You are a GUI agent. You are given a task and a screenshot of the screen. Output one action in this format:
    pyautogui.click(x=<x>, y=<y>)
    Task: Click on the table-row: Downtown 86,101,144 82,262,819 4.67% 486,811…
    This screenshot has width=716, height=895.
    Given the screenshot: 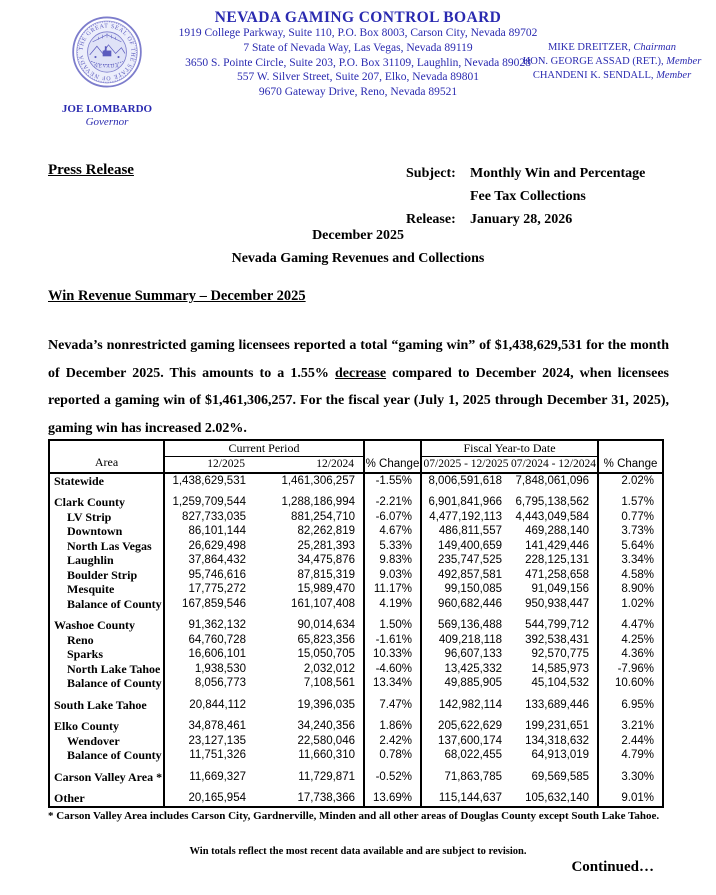 What is the action you would take?
    pyautogui.click(x=356, y=531)
    